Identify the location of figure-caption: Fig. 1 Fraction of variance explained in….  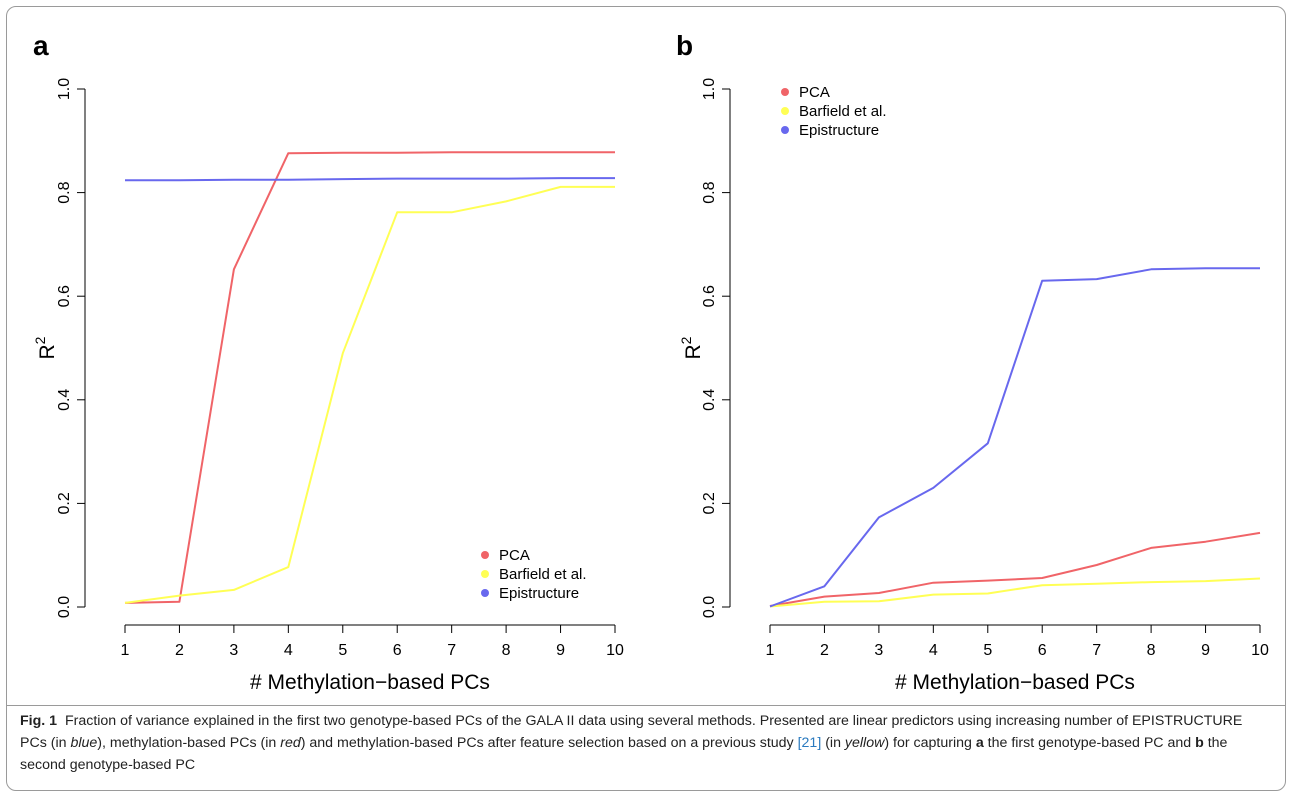
(645, 743).